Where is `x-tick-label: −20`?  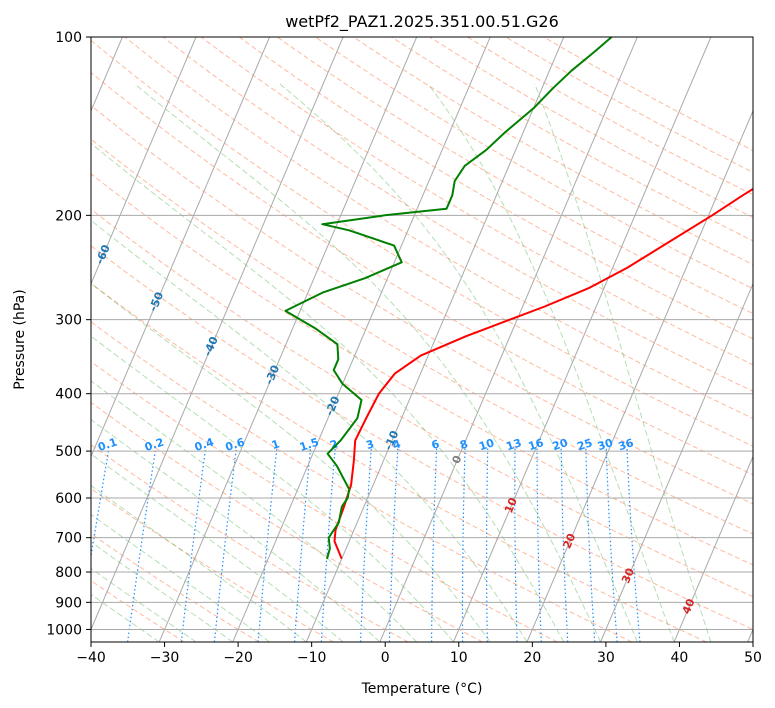 x-tick-label: −20 is located at coordinates (238, 658).